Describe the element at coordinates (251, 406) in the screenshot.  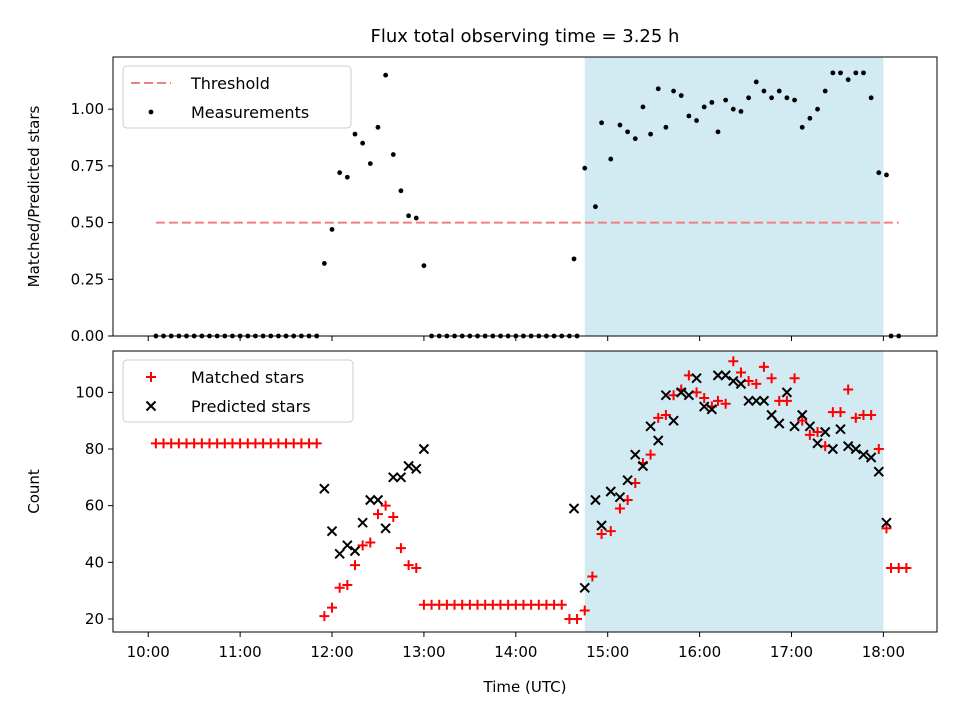
I see `legend-label: Predicted stars` at that location.